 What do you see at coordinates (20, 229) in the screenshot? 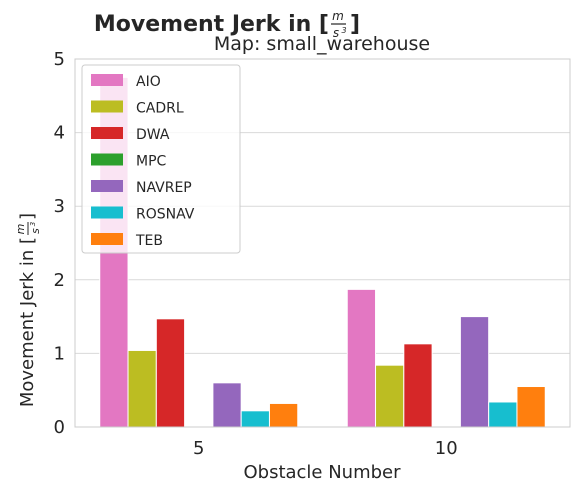
I see `y-axis-unit-numerator: m` at bounding box center [20, 229].